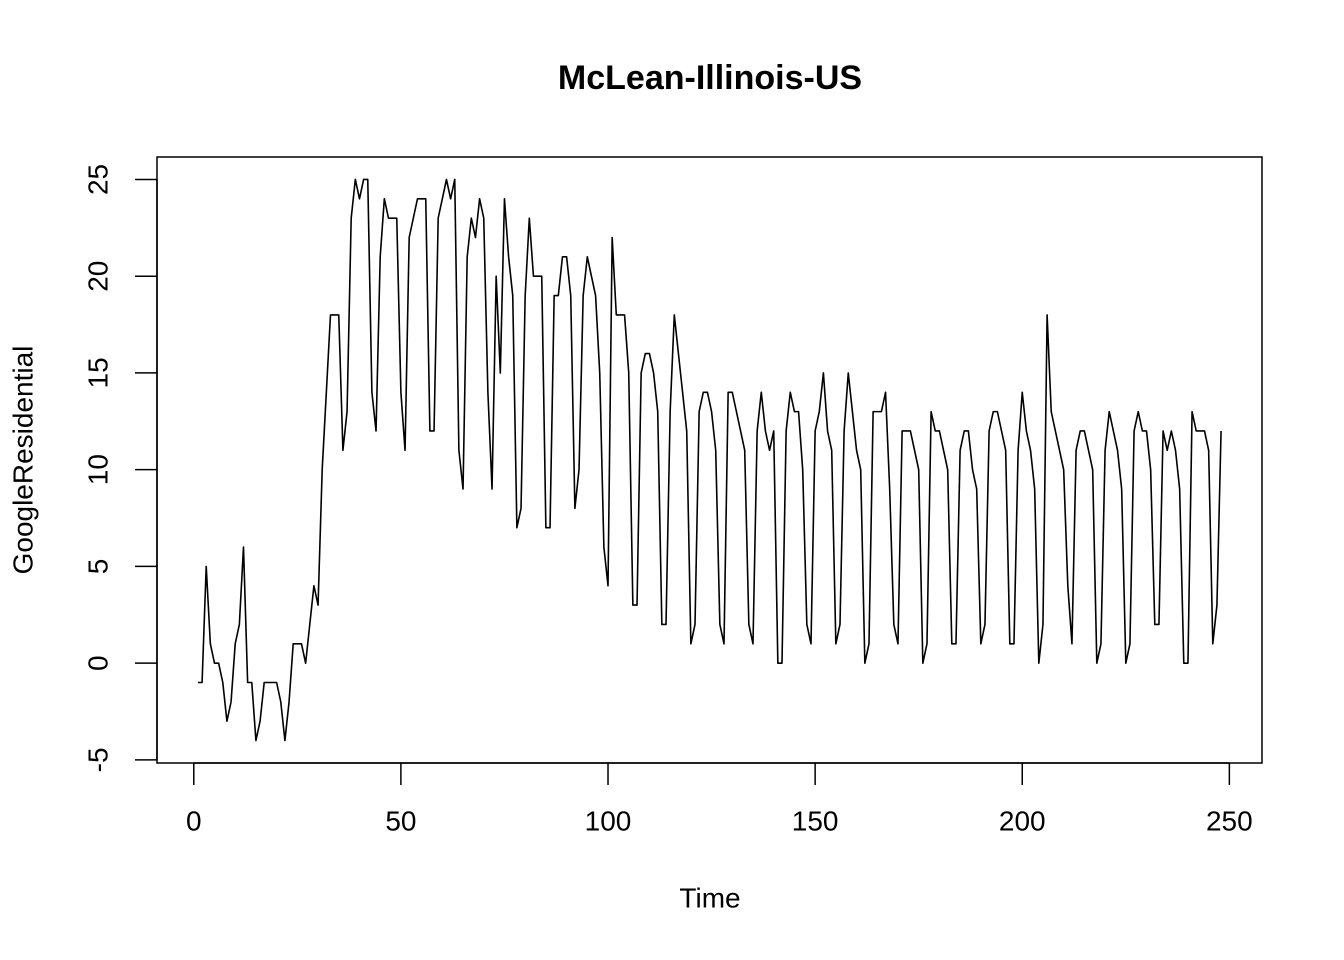 Image resolution: width=1344 pixels, height=960 pixels. Describe the element at coordinates (1022, 820) in the screenshot. I see `x-tick-label: 200` at that location.